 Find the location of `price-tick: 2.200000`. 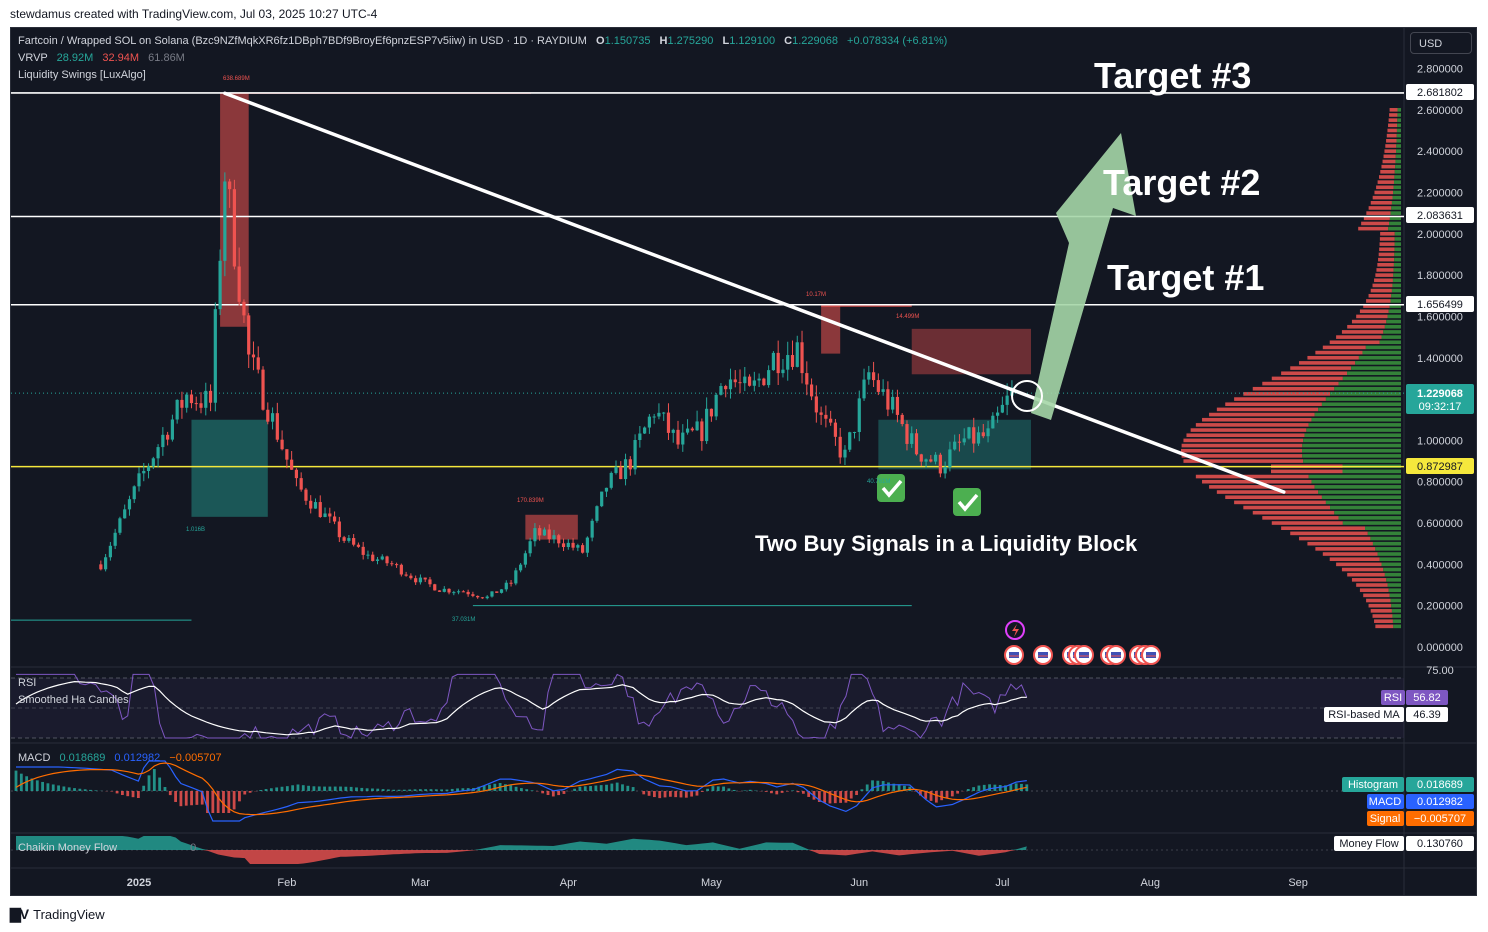

price-tick: 2.200000 is located at coordinates (1440, 193).